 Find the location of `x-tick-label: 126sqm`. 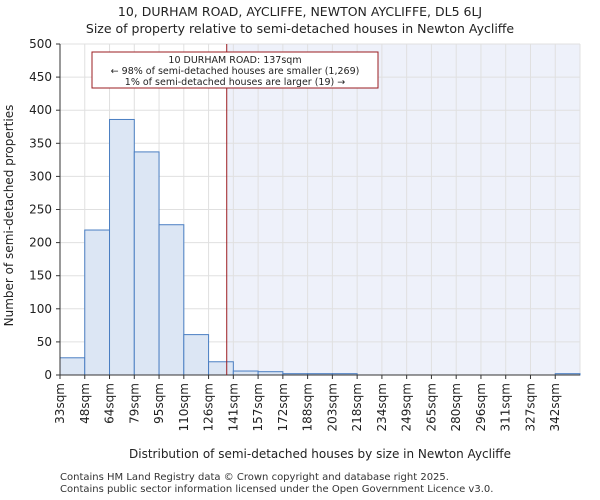

x-tick-label: 126sqm is located at coordinates (209, 407).